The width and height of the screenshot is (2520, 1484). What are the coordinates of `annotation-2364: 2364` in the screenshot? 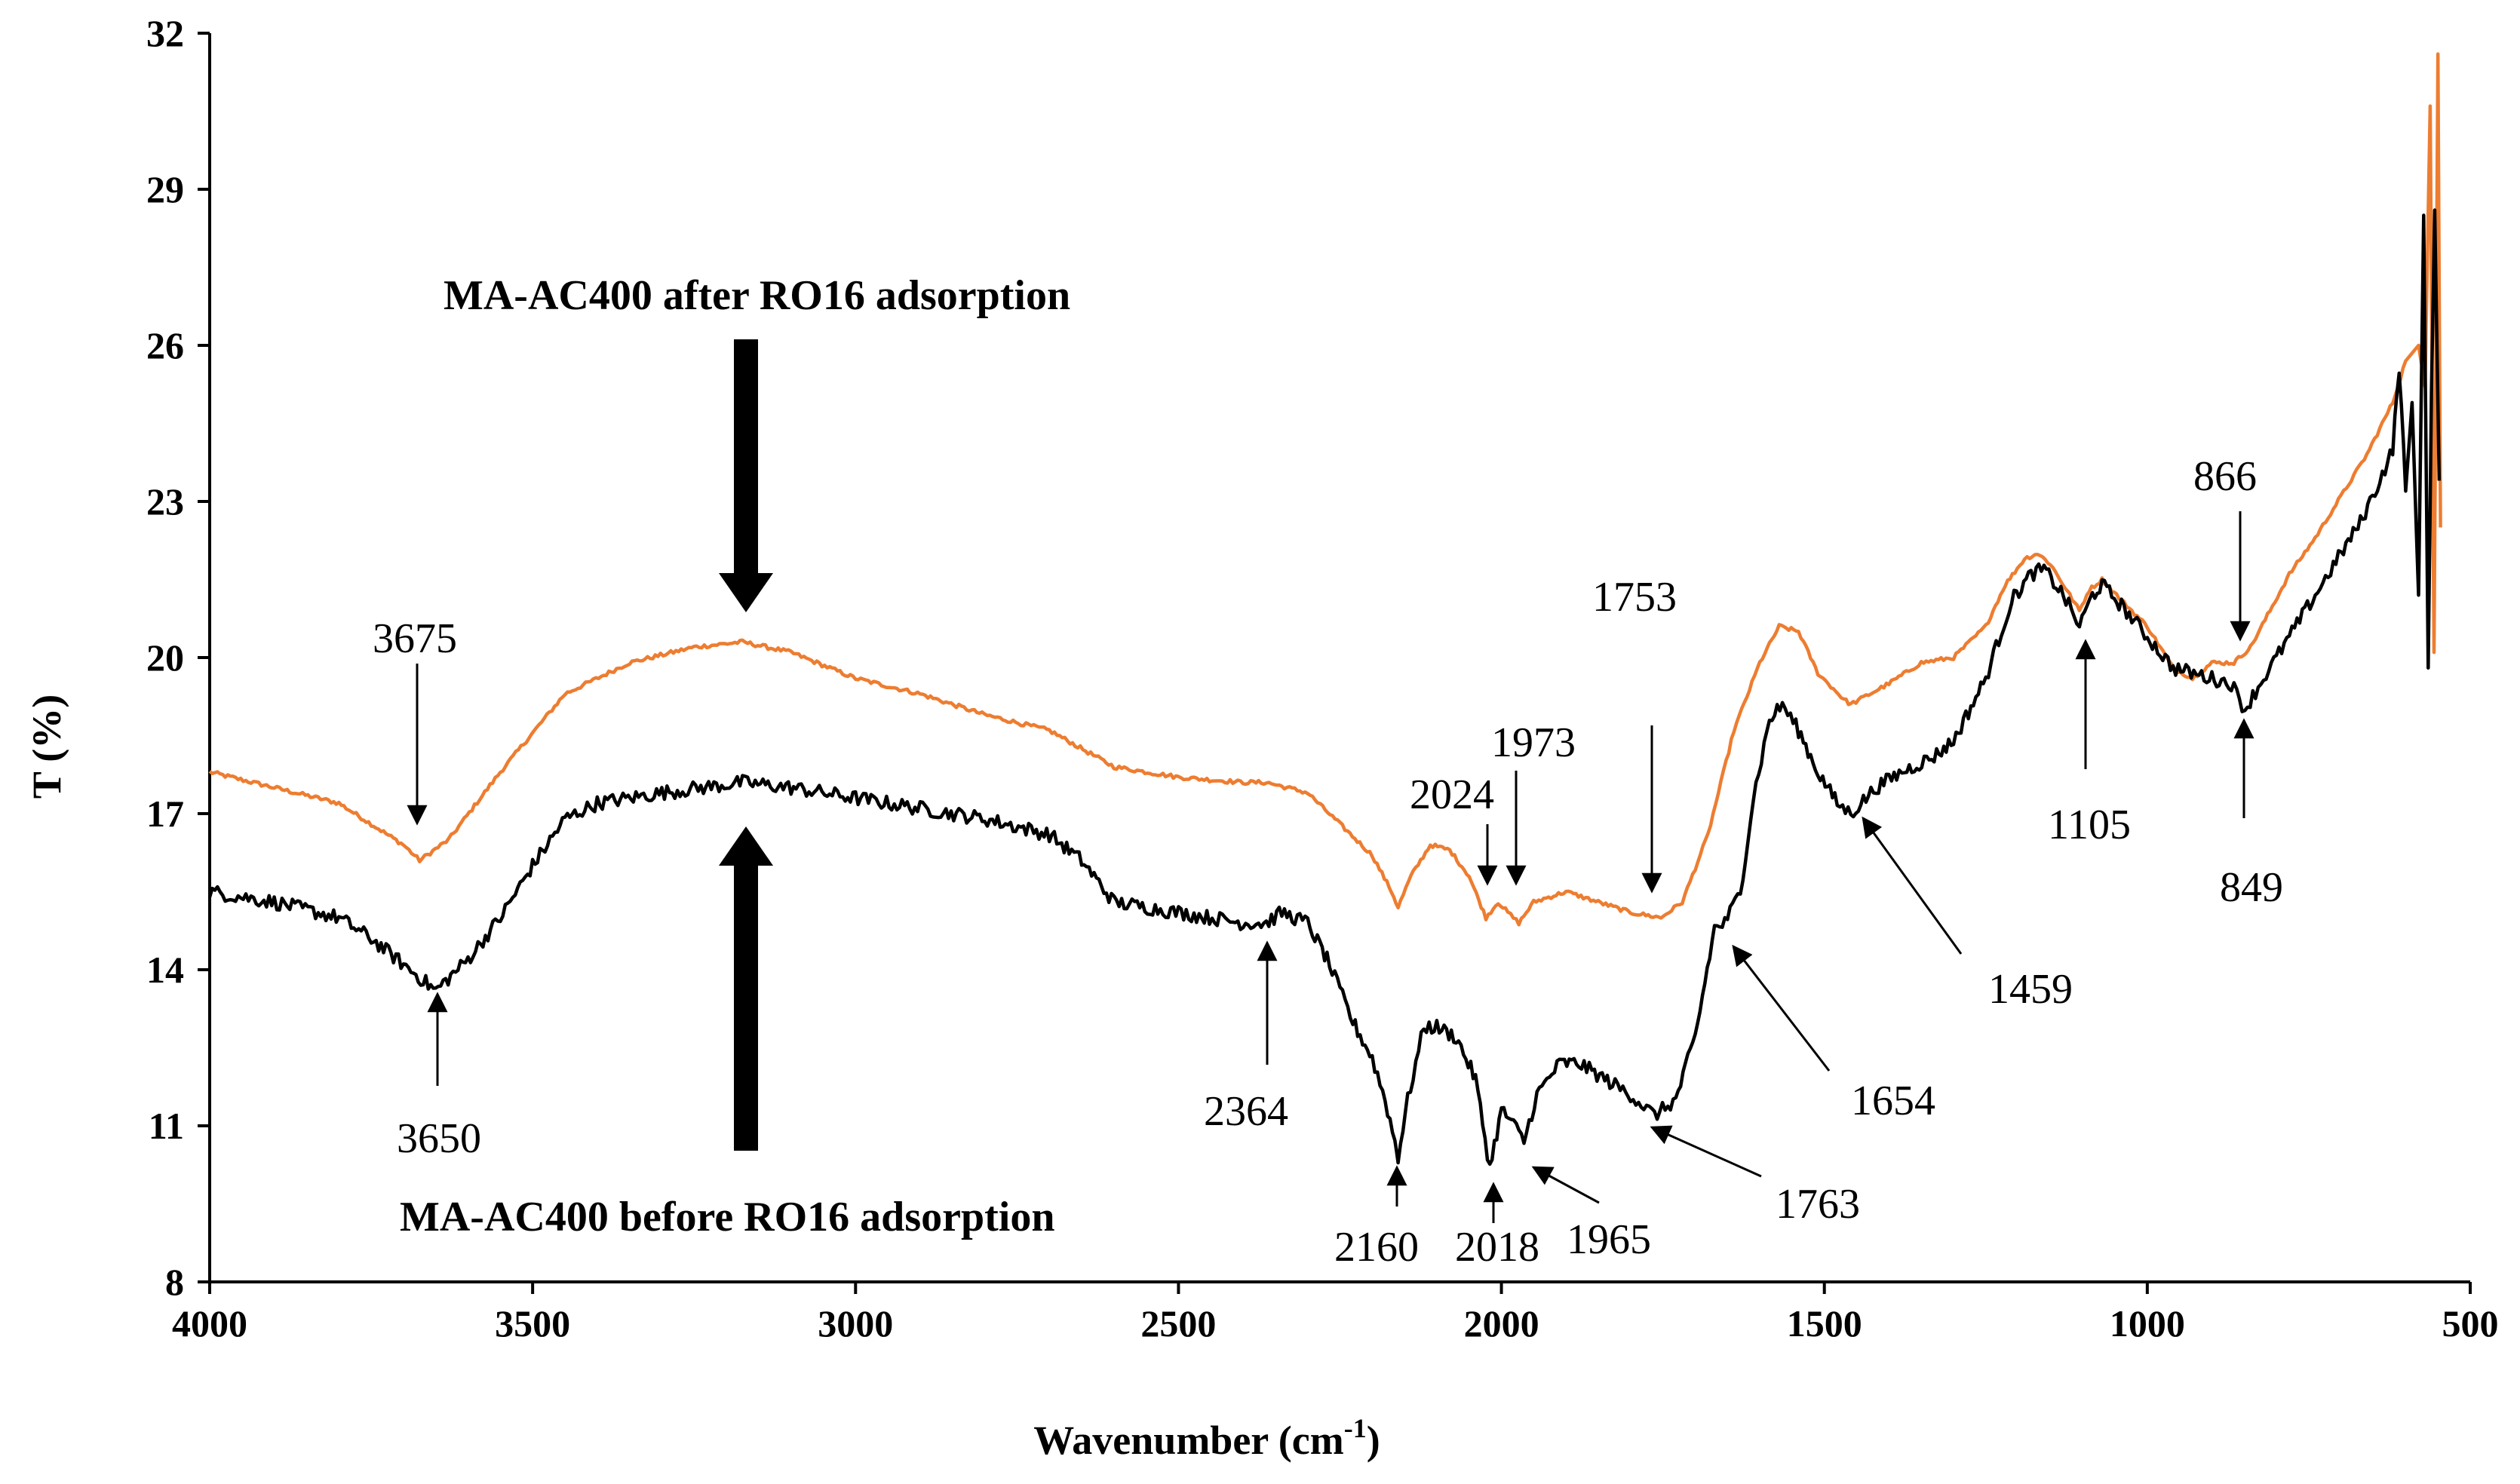 It's located at (1246, 1111).